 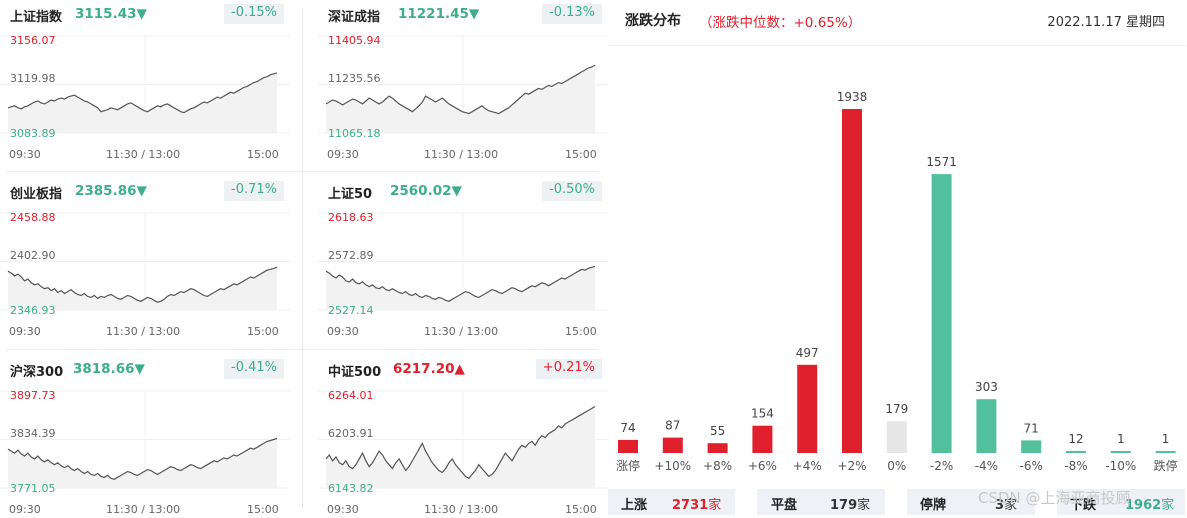 What do you see at coordinates (1075, 439) in the screenshot?
I see `bar-value-label: 12` at bounding box center [1075, 439].